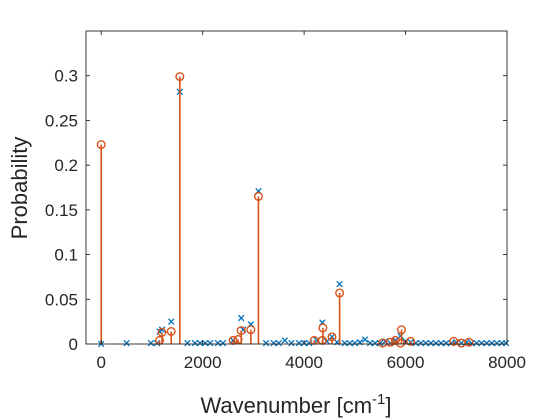  I want to click on y-tick-label: 0.15, so click(61, 210).